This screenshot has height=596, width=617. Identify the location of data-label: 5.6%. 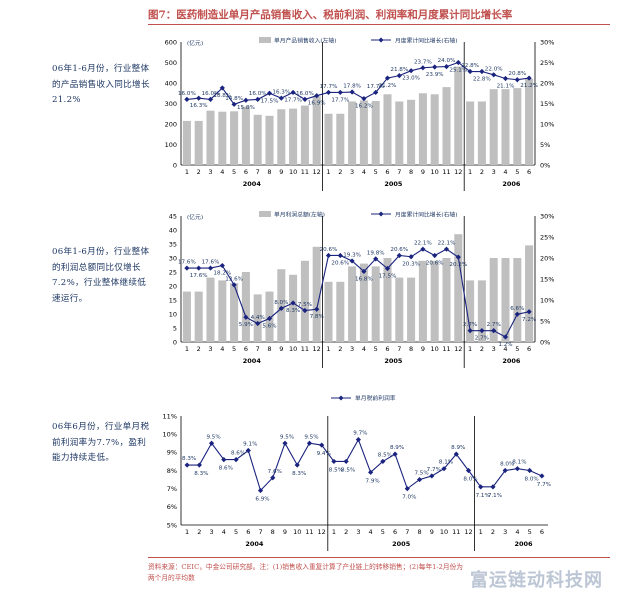
(269, 326).